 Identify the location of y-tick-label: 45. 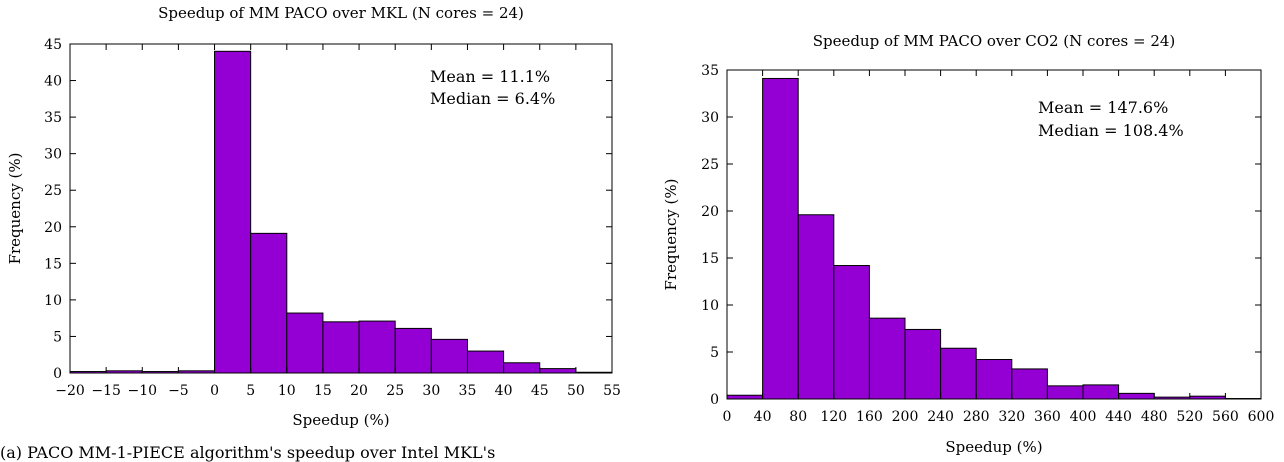
(53, 45).